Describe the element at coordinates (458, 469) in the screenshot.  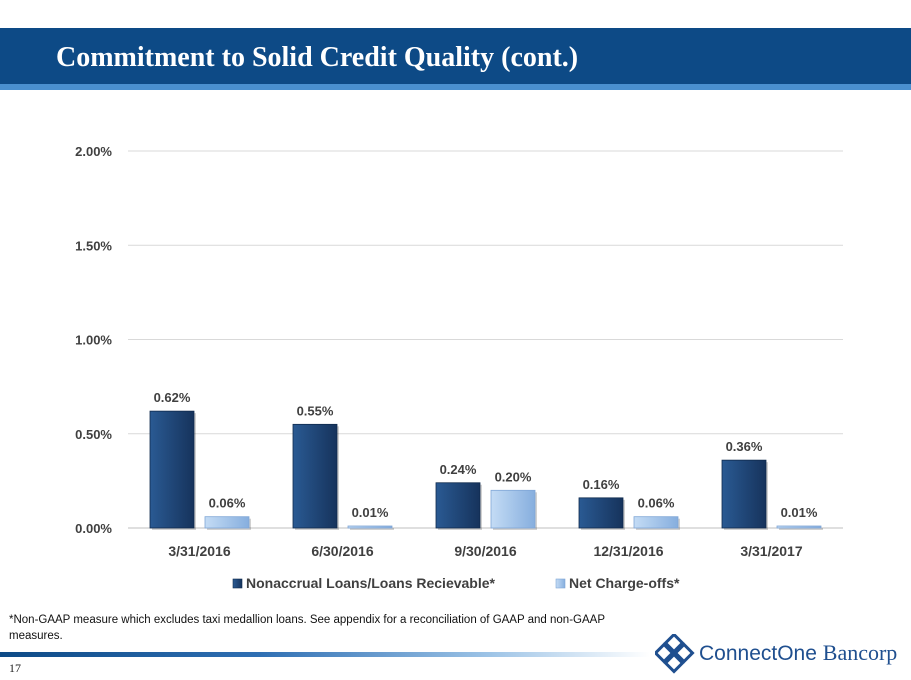
I see `data-label: 0.24%` at that location.